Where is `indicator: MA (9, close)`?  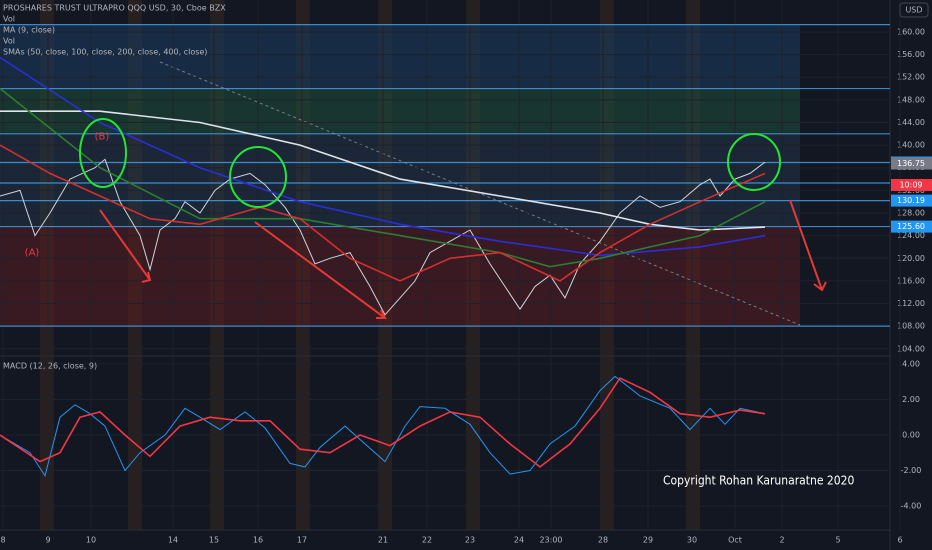 indicator: MA (9, close) is located at coordinates (29, 30).